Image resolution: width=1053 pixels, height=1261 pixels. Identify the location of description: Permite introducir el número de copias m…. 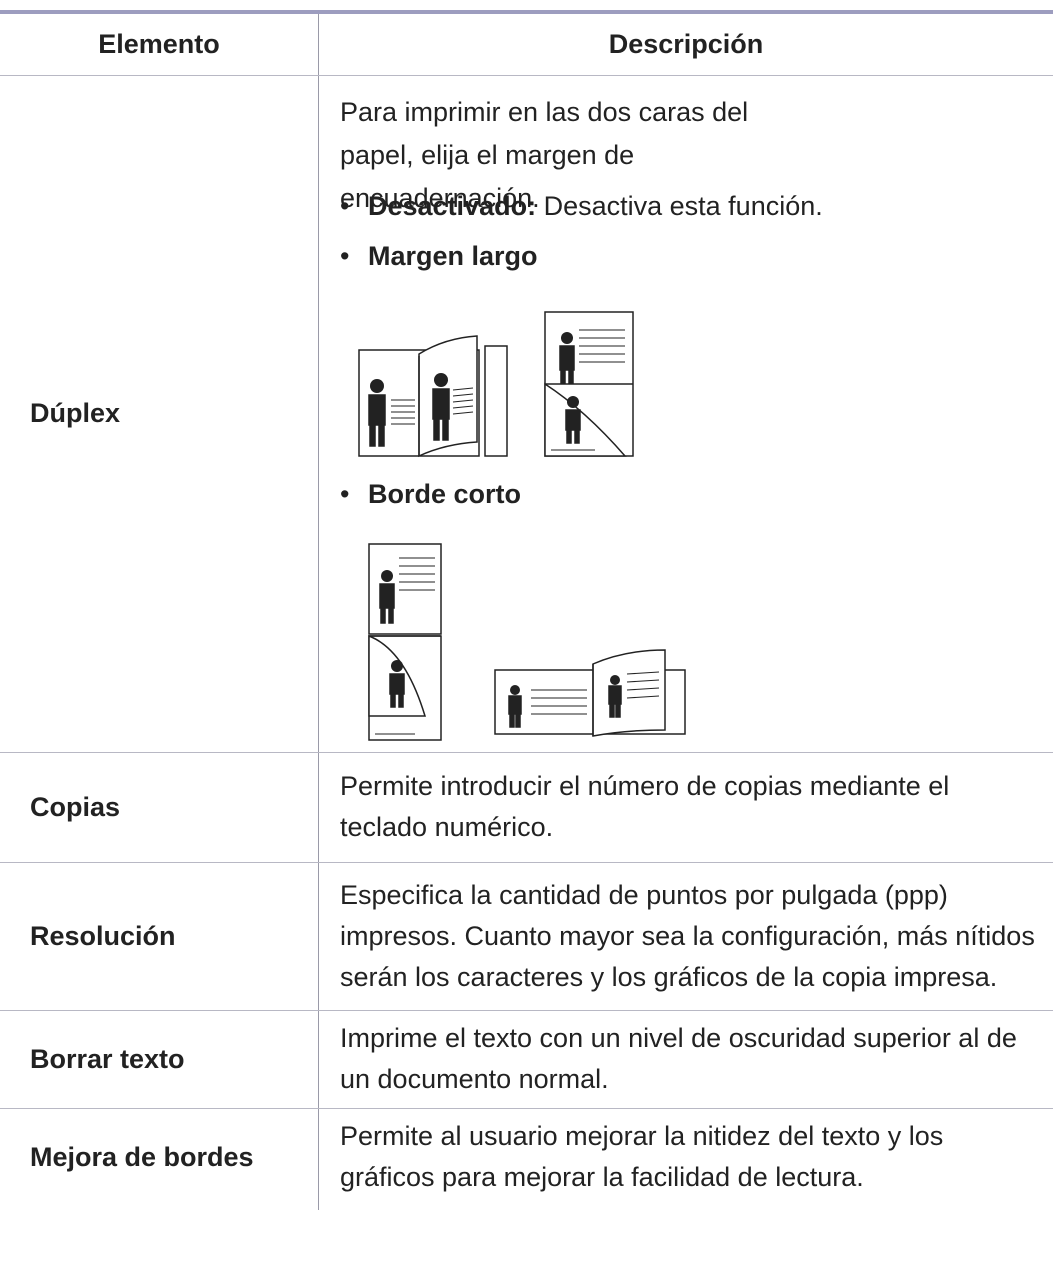
(645, 806).